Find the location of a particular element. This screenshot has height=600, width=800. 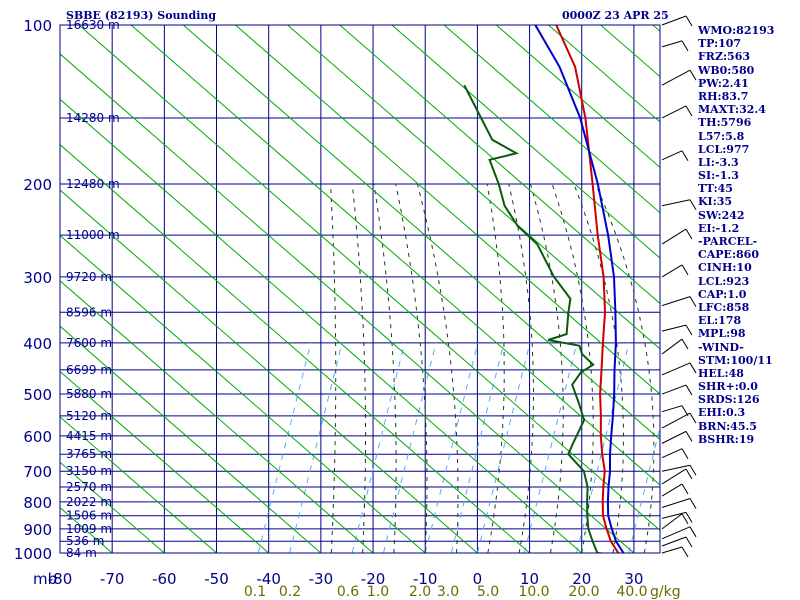

index-row: EI:-1.2 is located at coordinates (719, 228).